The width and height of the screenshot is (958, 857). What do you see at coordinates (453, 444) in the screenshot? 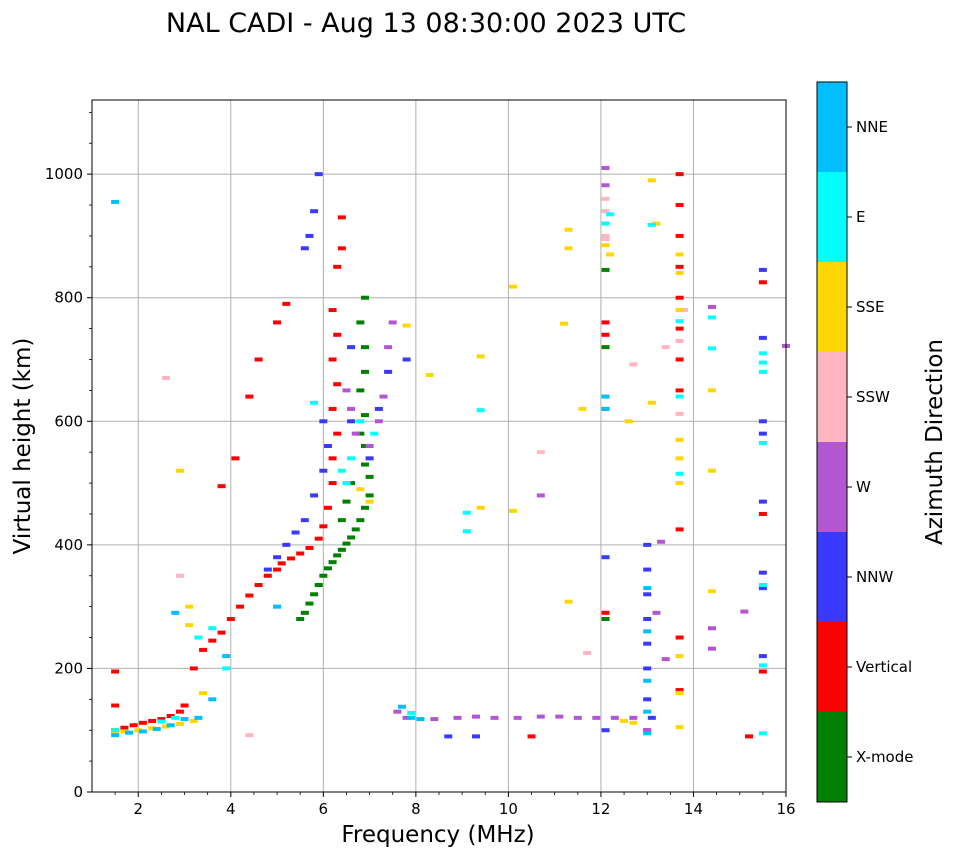
I see `series-x-mode` at bounding box center [453, 444].